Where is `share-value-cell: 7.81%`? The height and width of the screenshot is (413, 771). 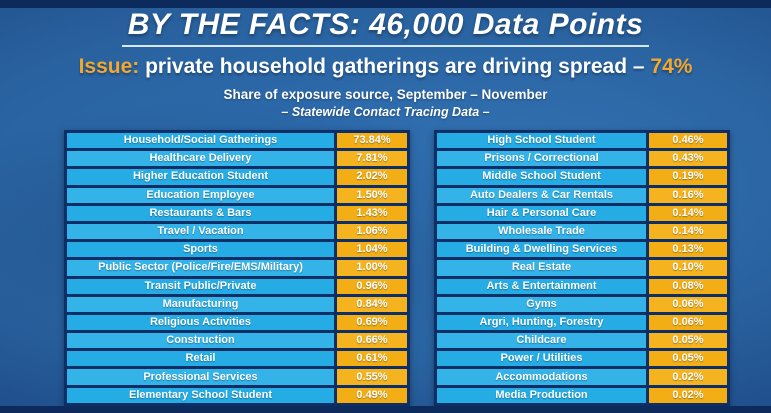
share-value-cell: 7.81% is located at coordinates (372, 159).